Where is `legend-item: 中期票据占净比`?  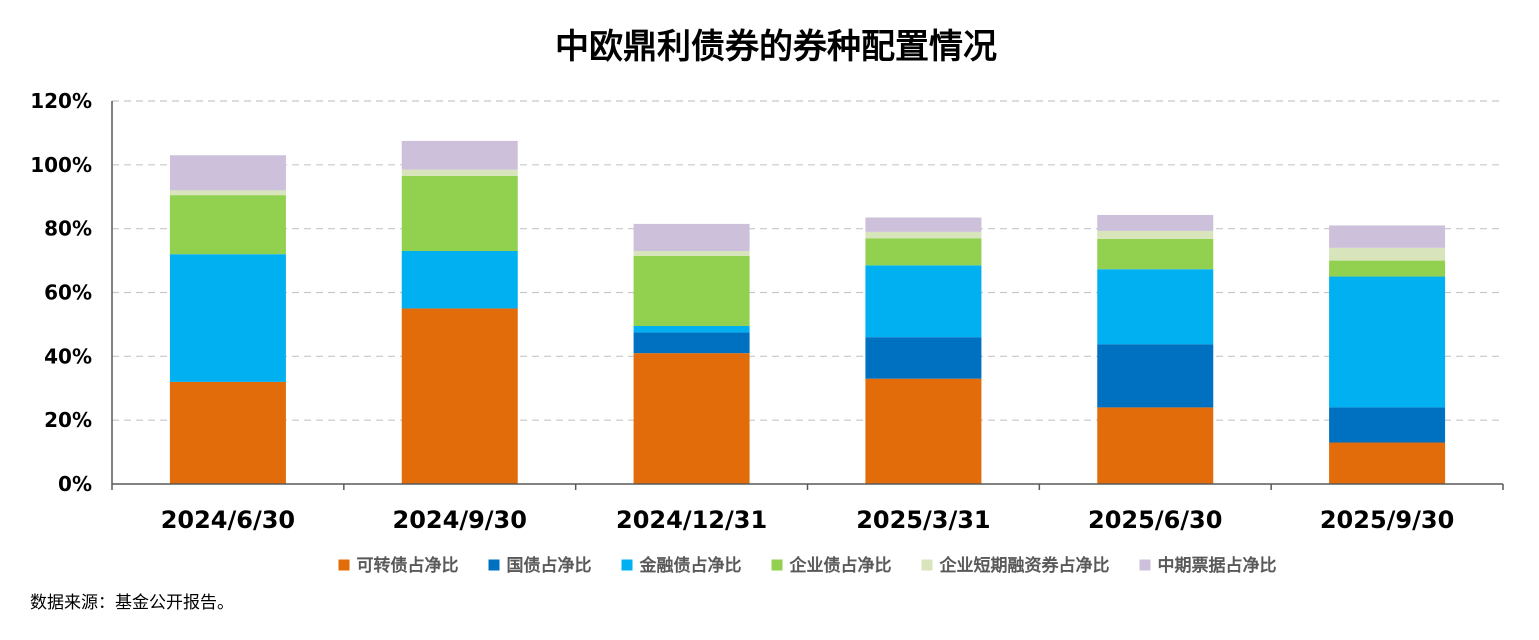 legend-item: 中期票据占净比 is located at coordinates (1208, 565).